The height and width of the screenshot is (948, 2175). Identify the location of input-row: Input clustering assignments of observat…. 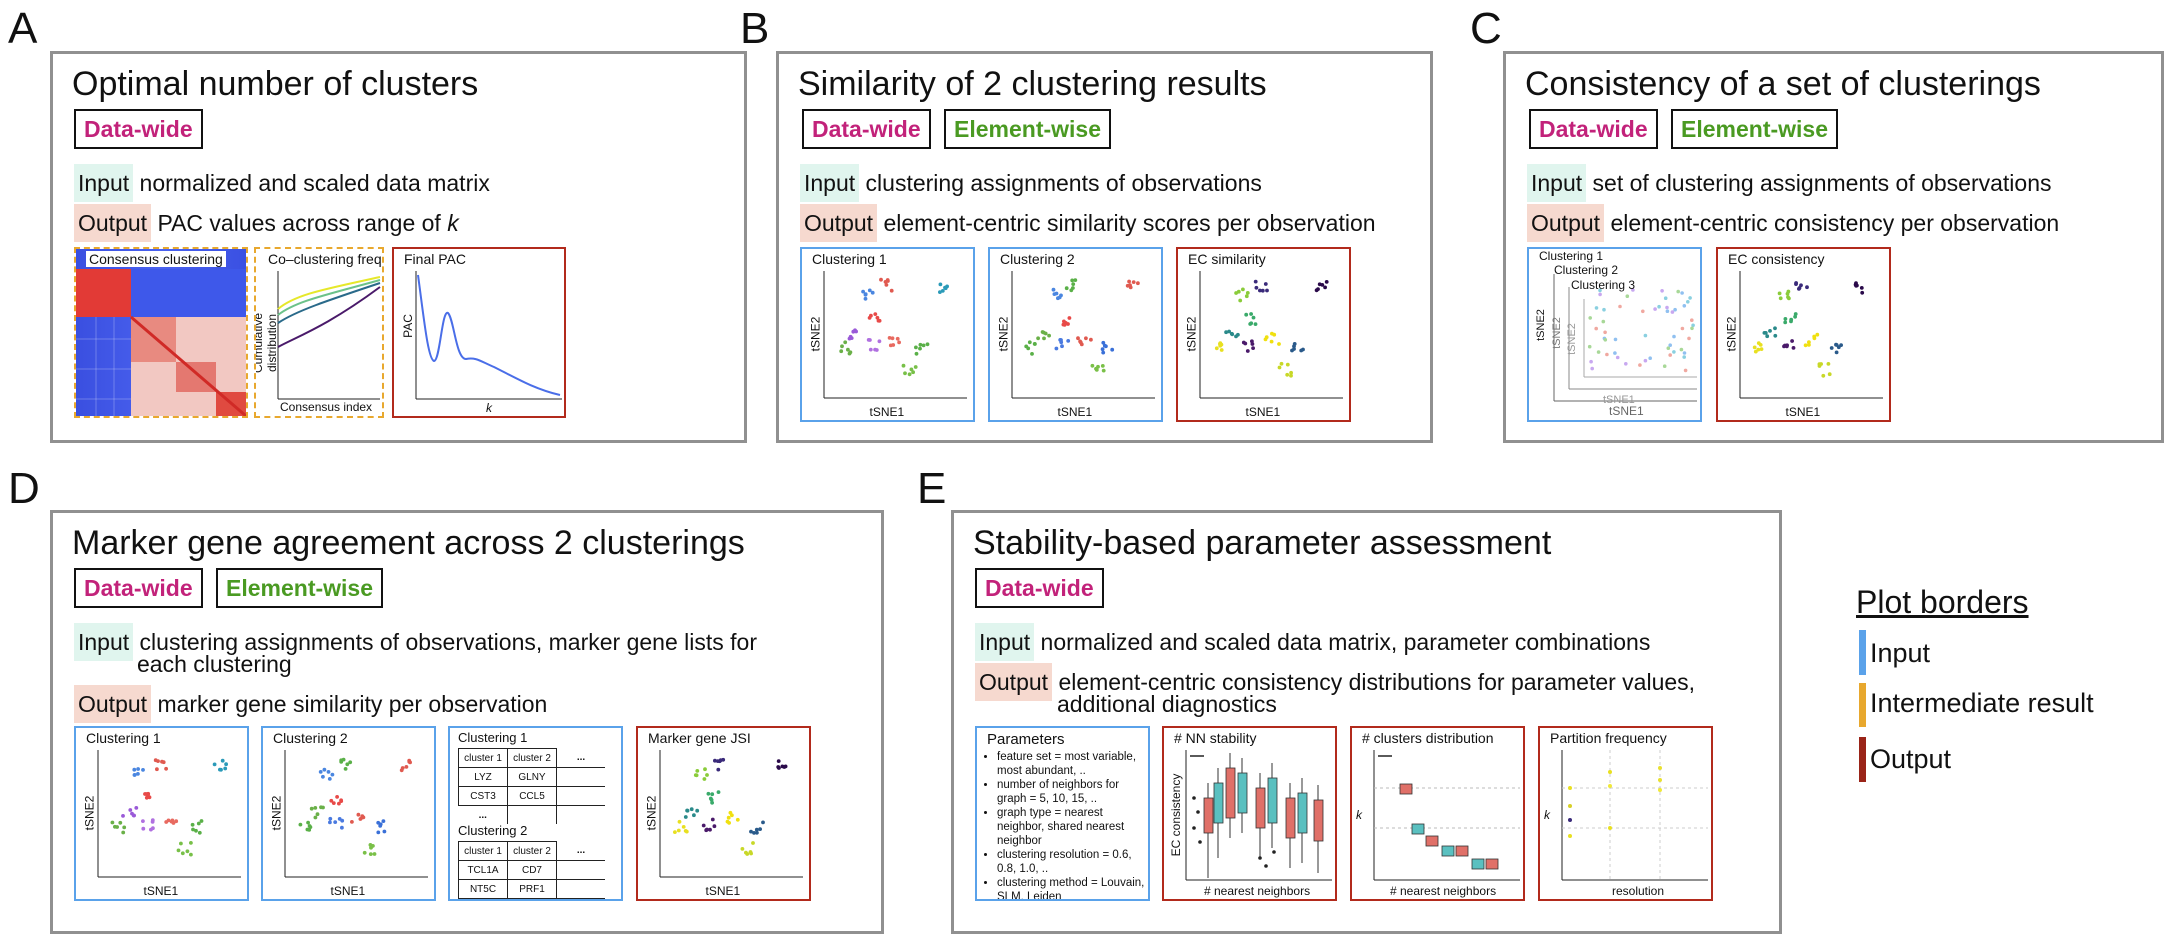
(1031, 183).